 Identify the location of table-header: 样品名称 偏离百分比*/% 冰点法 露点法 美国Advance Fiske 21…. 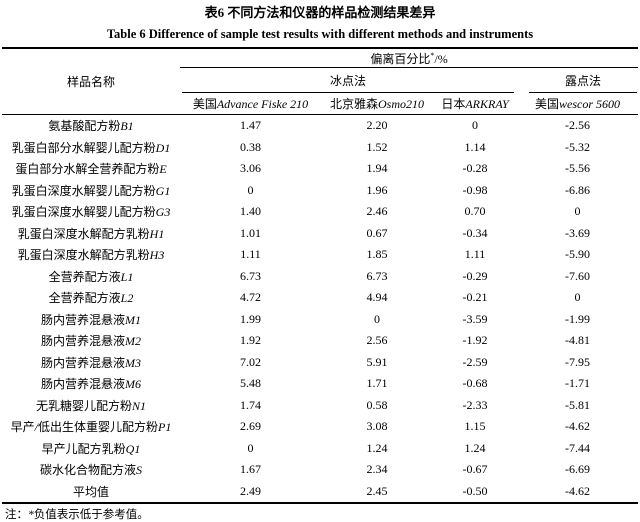
(320, 81).